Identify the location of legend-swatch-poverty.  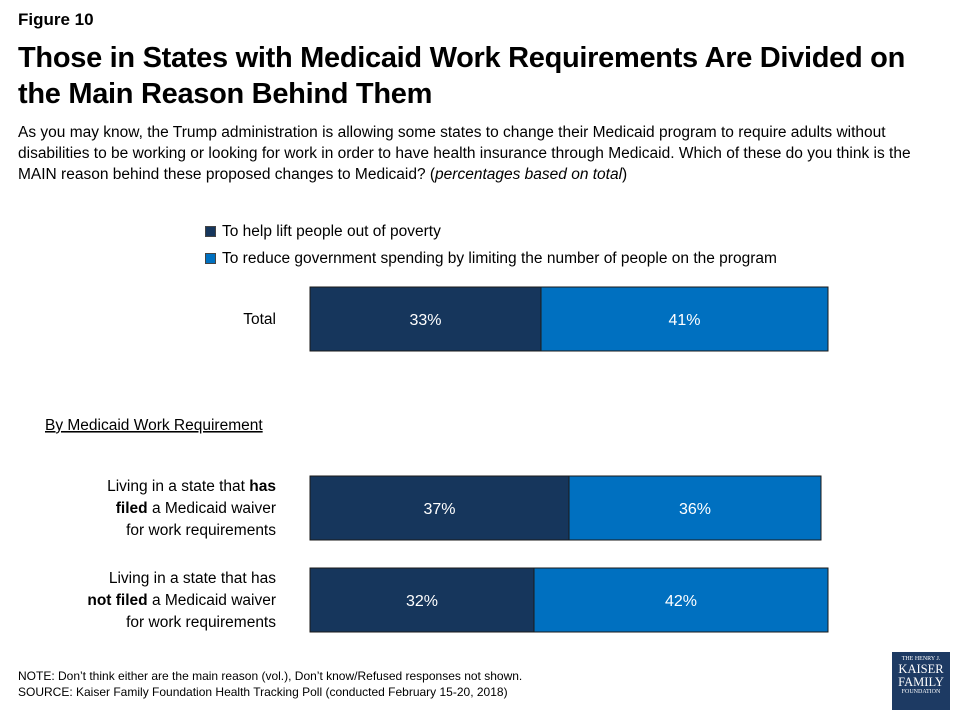
(210, 231).